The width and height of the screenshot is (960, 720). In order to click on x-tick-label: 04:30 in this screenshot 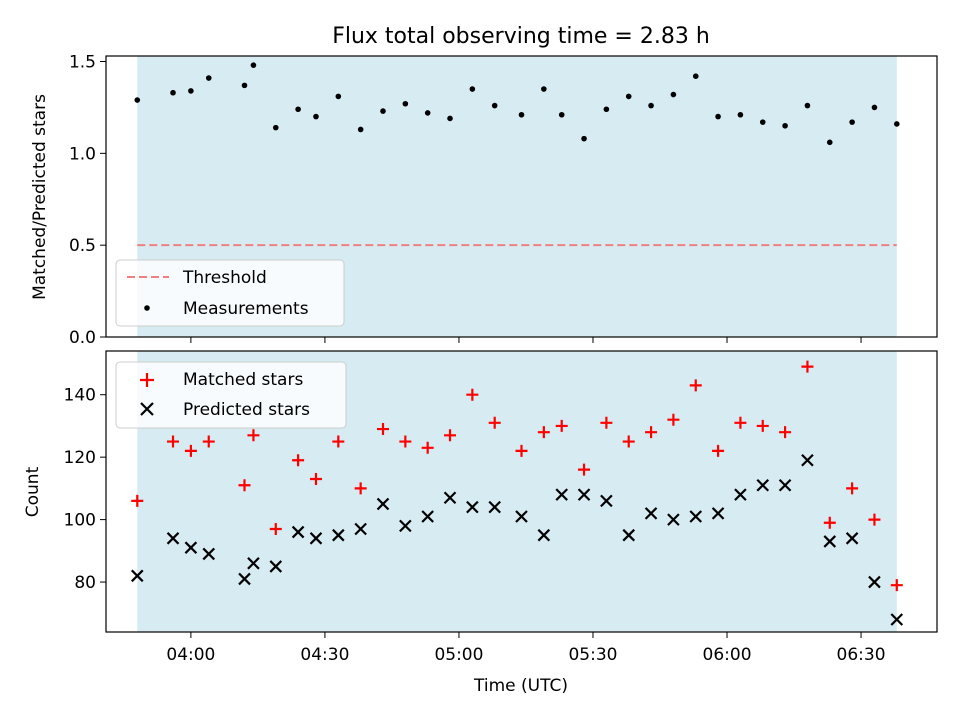, I will do `click(324, 655)`.